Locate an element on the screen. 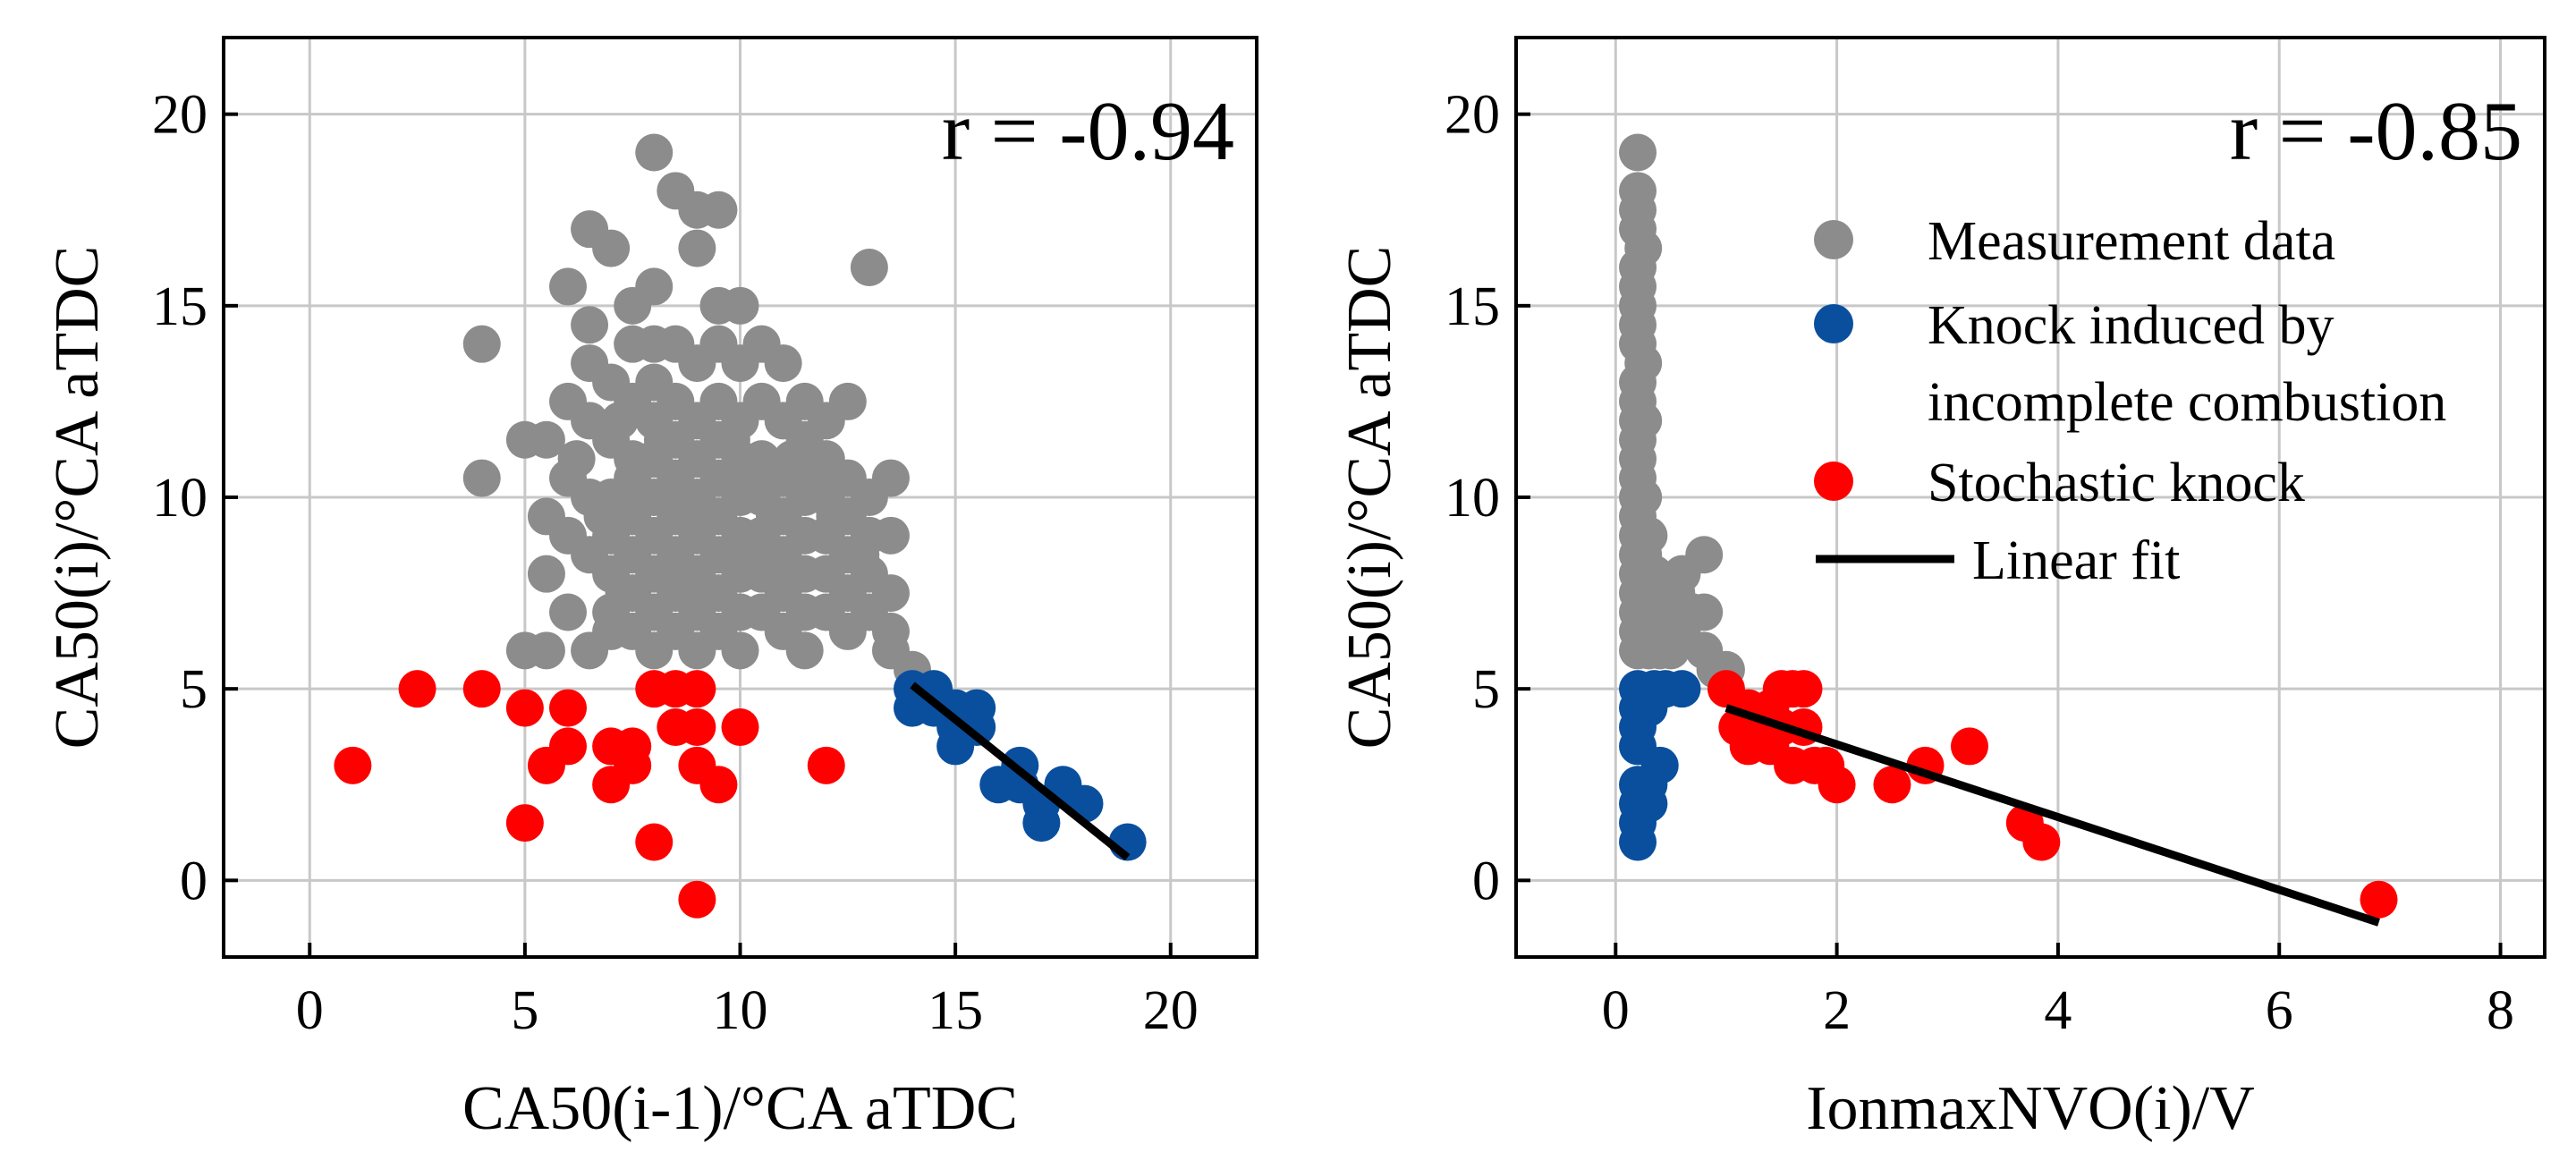 This screenshot has height=1152, width=2576. left-series-stochastic is located at coordinates (589, 794).